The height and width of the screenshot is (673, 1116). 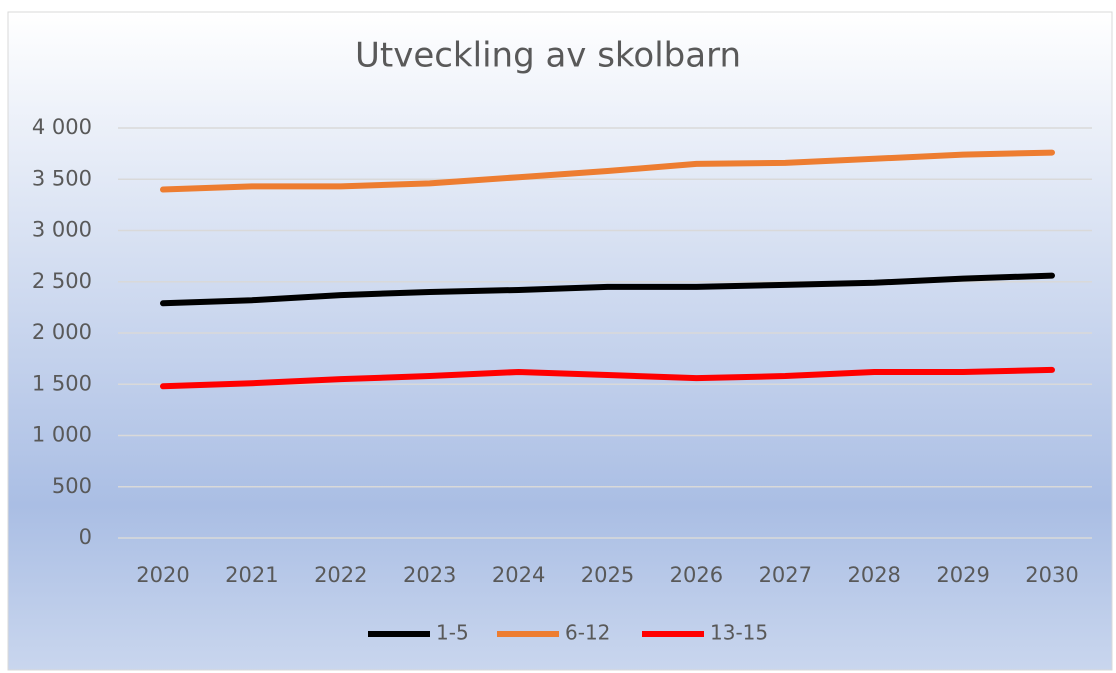 What do you see at coordinates (62, 435) in the screenshot?
I see `y-tick-label: 1 000` at bounding box center [62, 435].